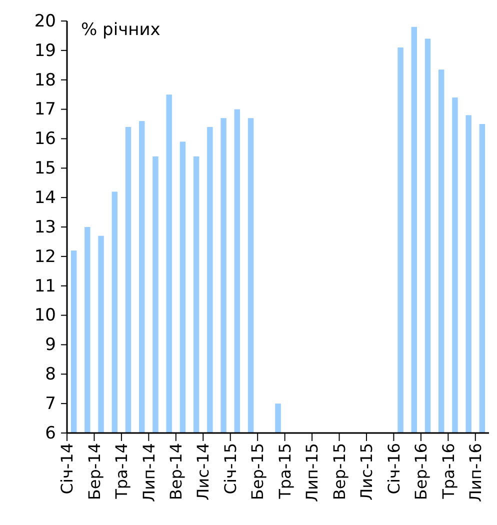  I want to click on y-tick-label: 16, so click(45, 139).